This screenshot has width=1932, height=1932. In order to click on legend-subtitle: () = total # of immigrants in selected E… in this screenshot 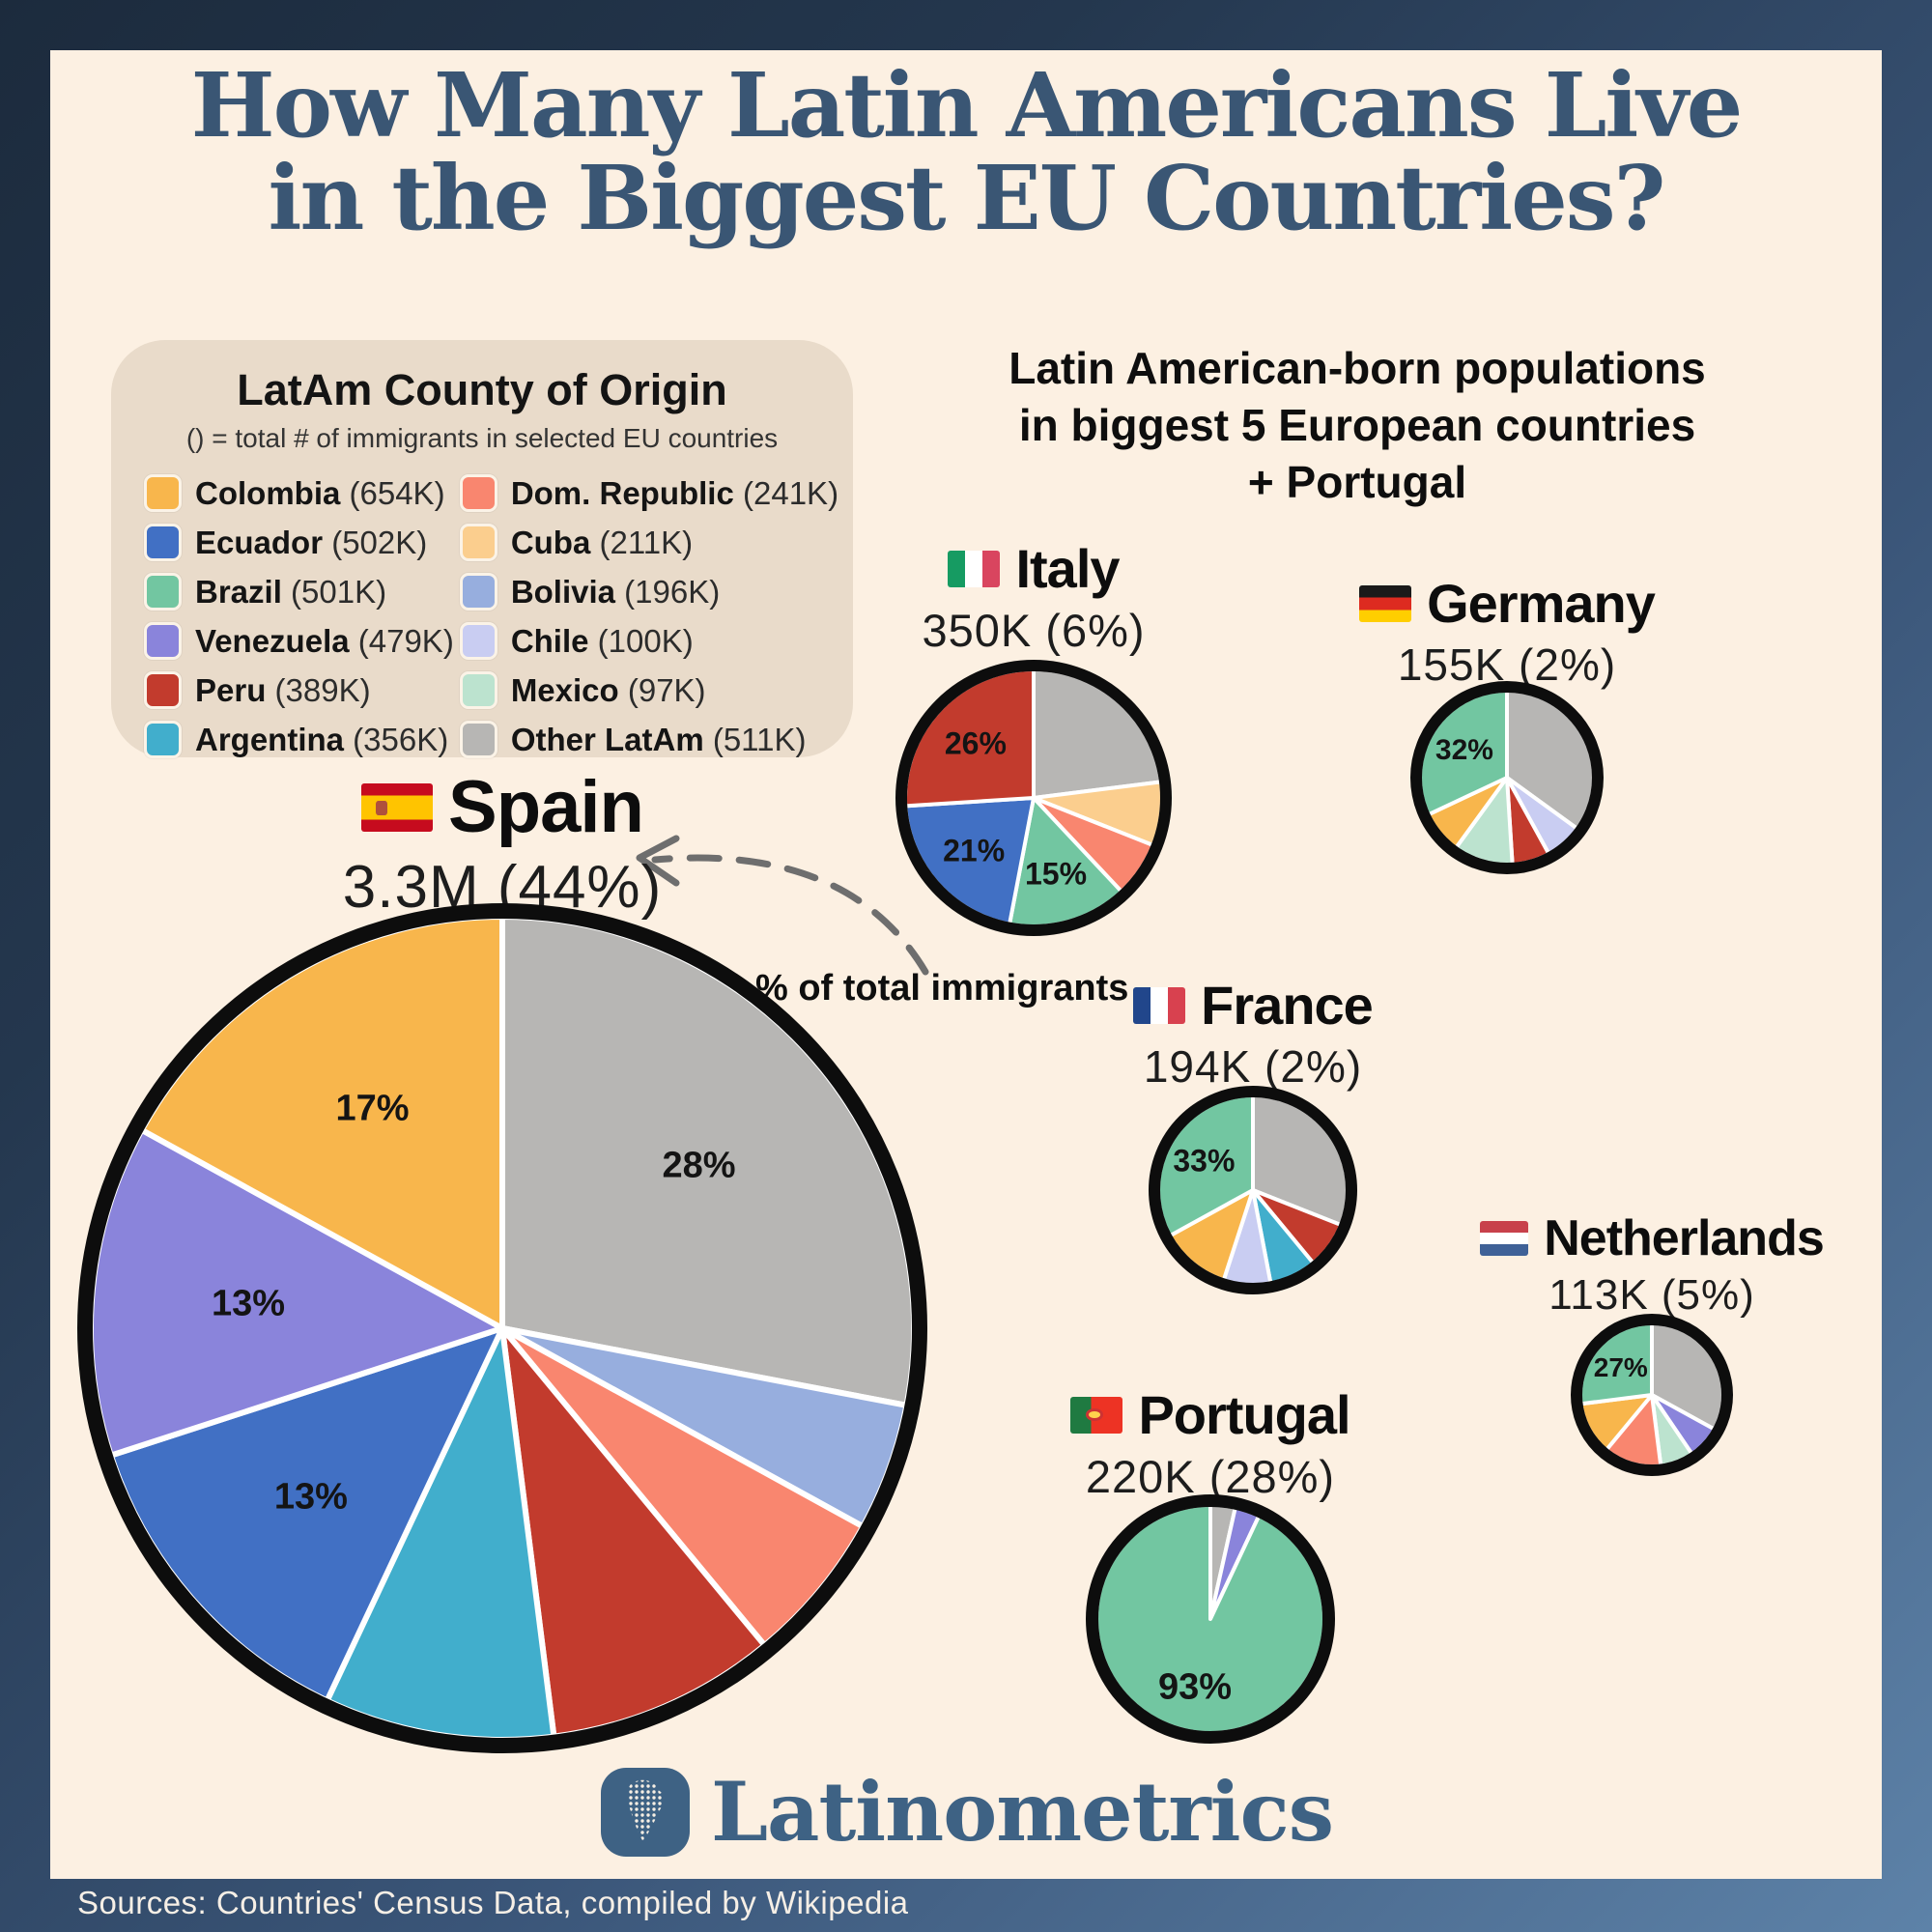, I will do `click(482, 438)`.